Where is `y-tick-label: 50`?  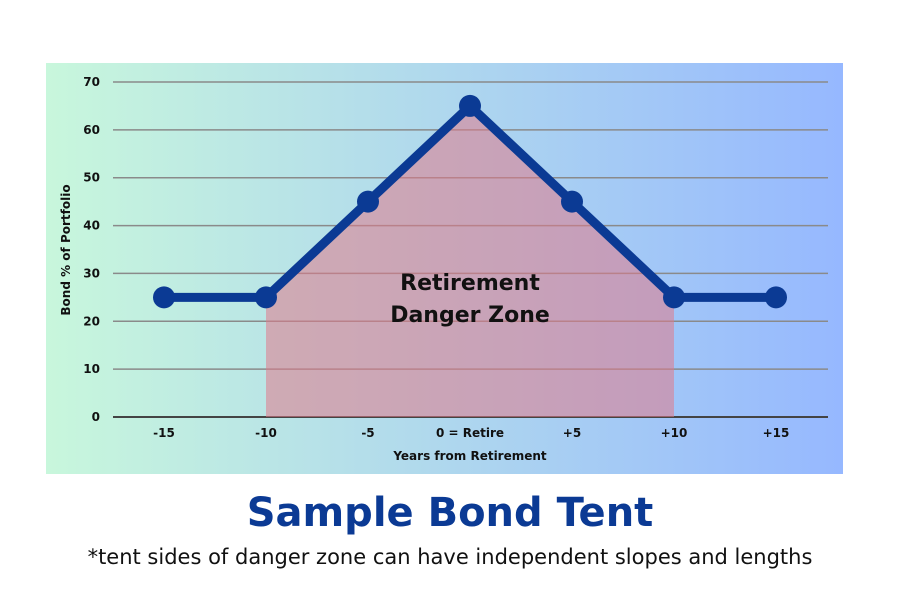 y-tick-label: 50 is located at coordinates (91, 178).